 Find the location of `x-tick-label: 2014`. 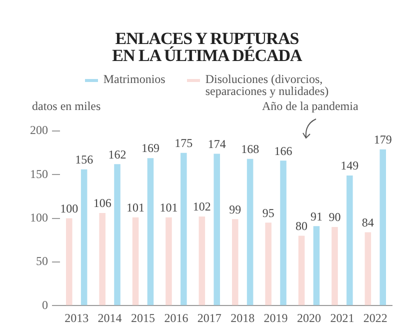

x-tick-label: 2014 is located at coordinates (110, 317).